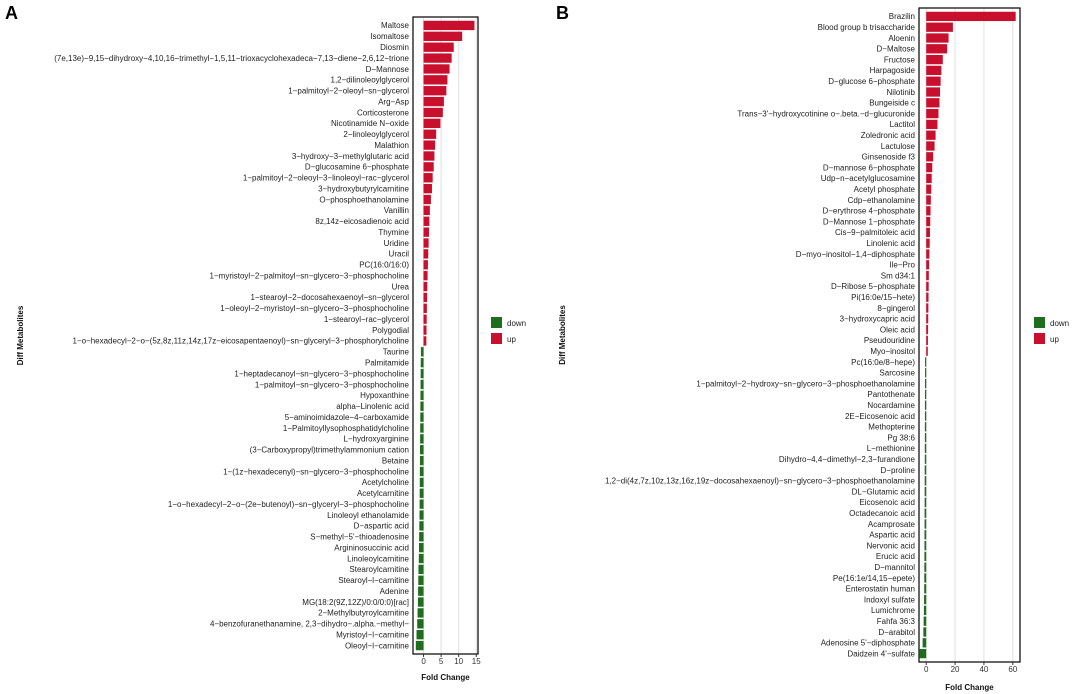 Image resolution: width=1072 pixels, height=694 pixels. What do you see at coordinates (363, 613) in the screenshot?
I see `category-label: 2−Methylbutyroylcarnitine` at bounding box center [363, 613].